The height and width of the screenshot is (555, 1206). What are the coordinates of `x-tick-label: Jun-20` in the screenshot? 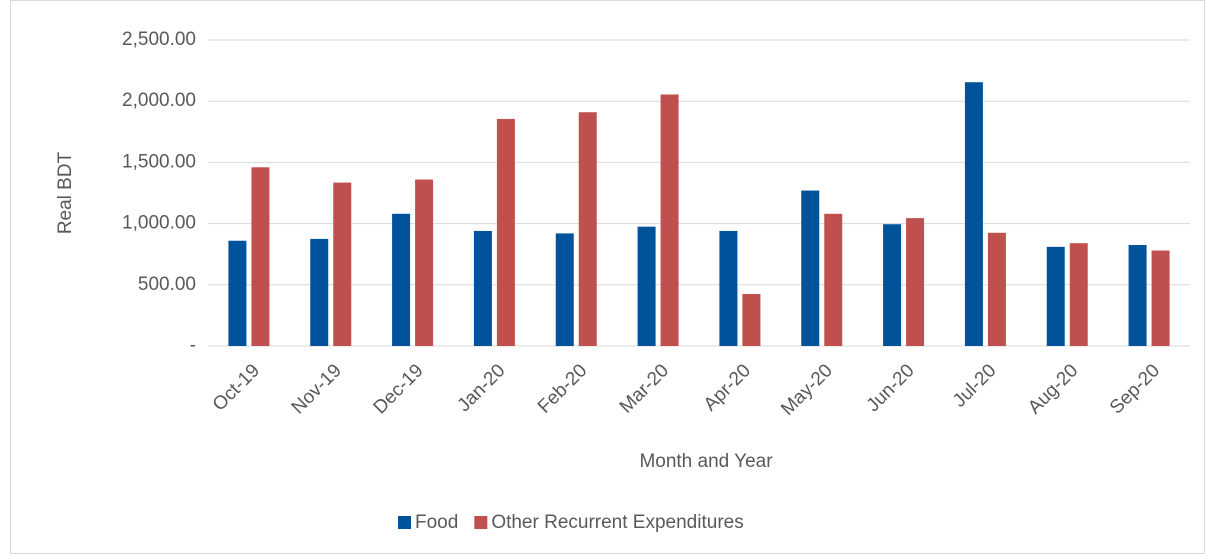 It's located at (891, 388).